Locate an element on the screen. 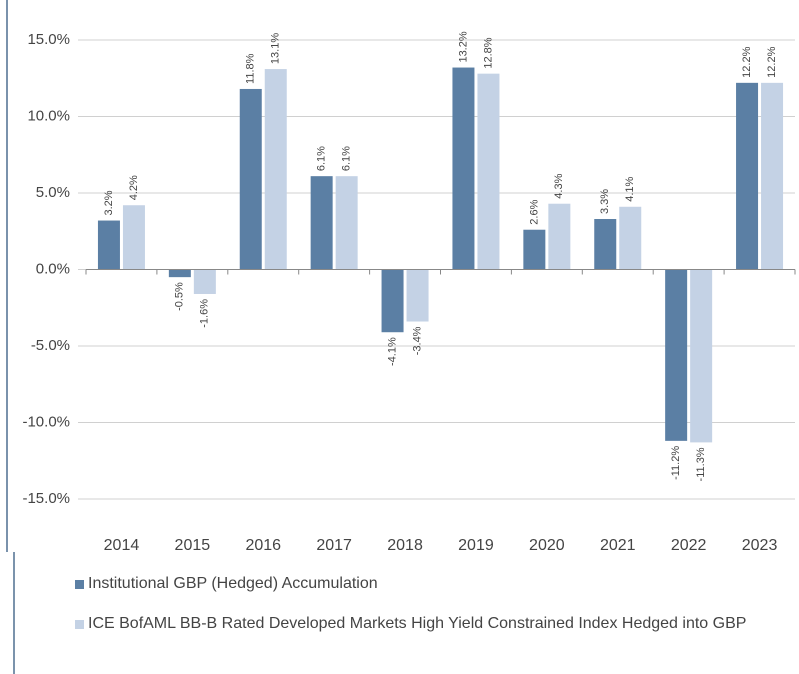 This screenshot has height=674, width=799. data-label: 3.2% is located at coordinates (109, 202).